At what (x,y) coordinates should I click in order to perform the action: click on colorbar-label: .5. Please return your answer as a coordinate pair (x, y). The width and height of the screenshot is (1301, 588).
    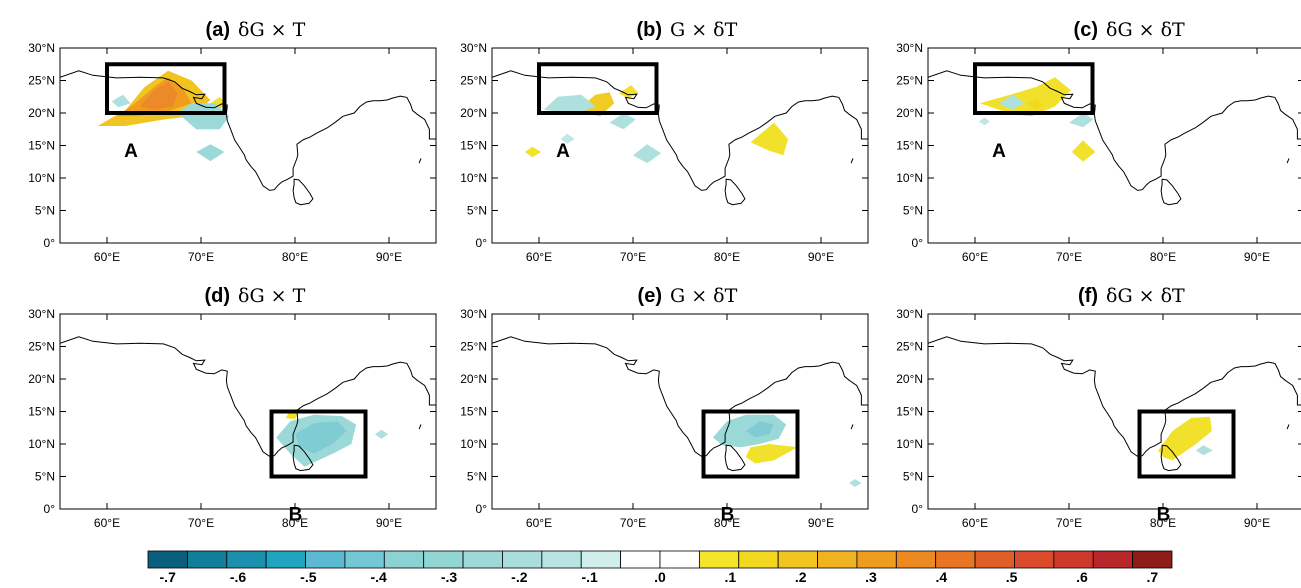
    Looking at the image, I should click on (1012, 577).